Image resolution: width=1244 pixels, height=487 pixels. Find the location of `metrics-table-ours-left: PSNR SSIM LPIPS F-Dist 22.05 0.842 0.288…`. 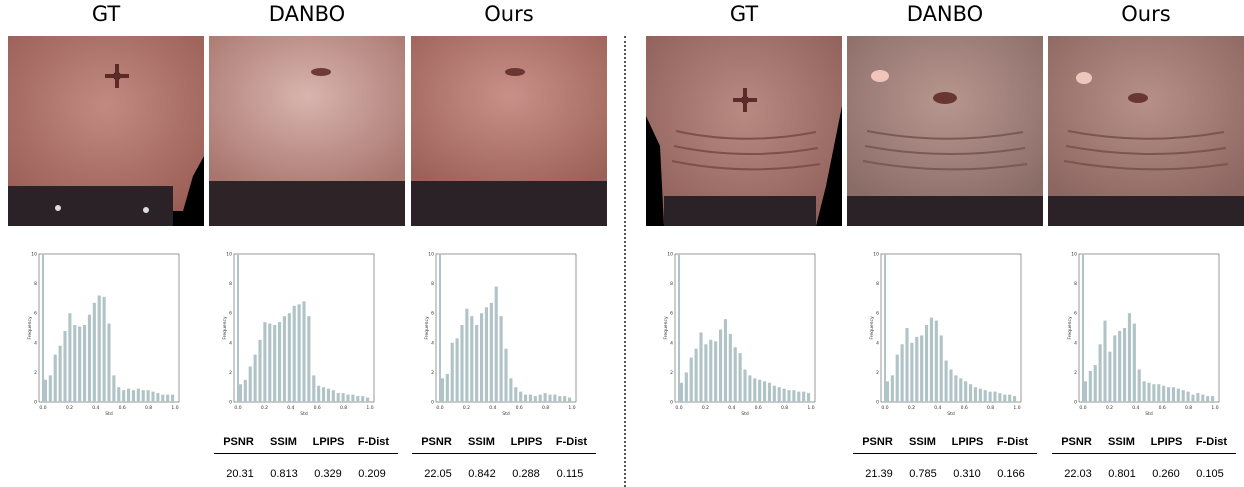

metrics-table-ours-left: PSNR SSIM LPIPS F-Dist 22.05 0.842 0.288… is located at coordinates (504, 458).